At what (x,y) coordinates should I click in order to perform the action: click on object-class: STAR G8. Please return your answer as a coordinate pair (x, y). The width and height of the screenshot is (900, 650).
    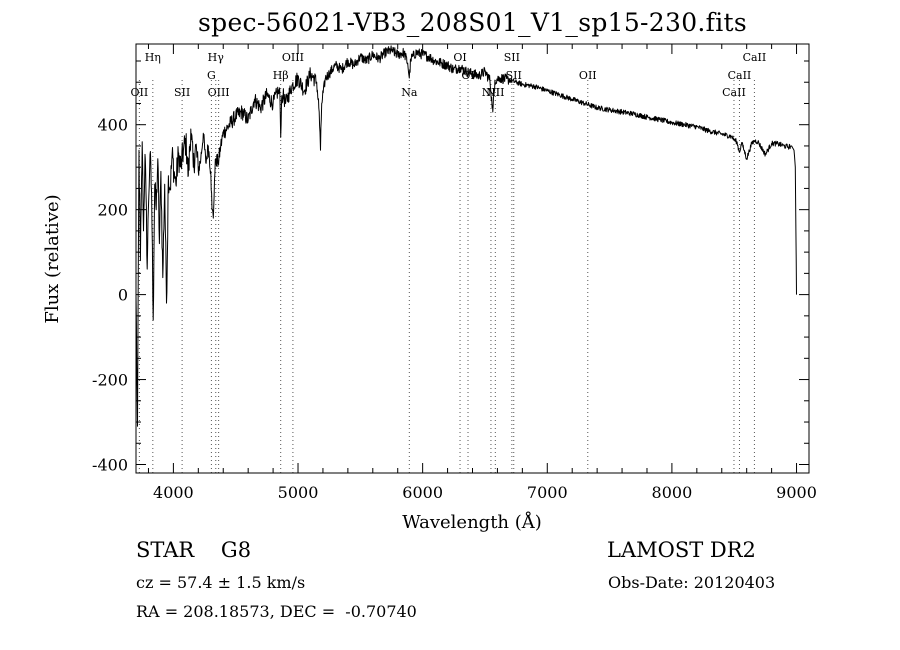
    Looking at the image, I should click on (193, 550).